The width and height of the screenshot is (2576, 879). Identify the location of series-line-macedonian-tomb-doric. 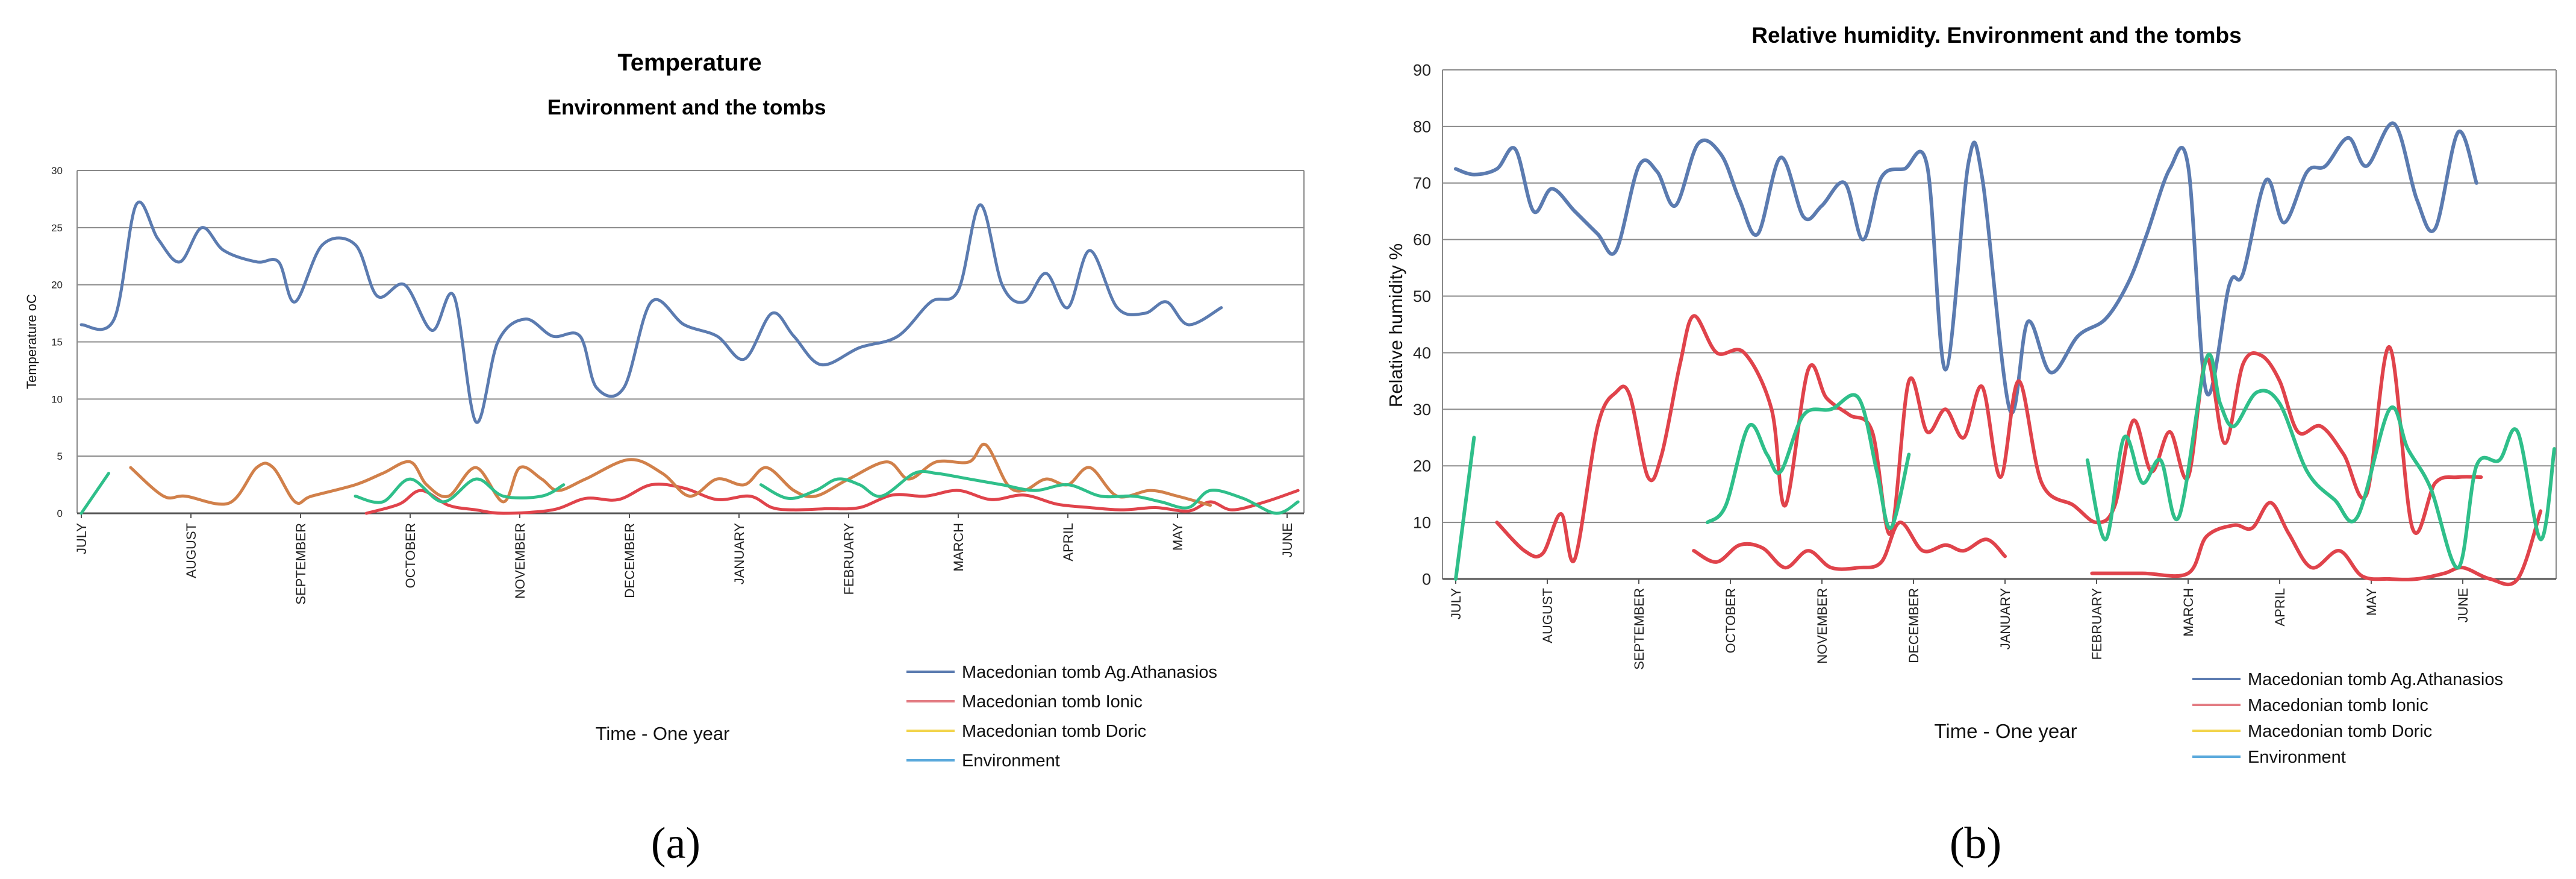
(670, 474).